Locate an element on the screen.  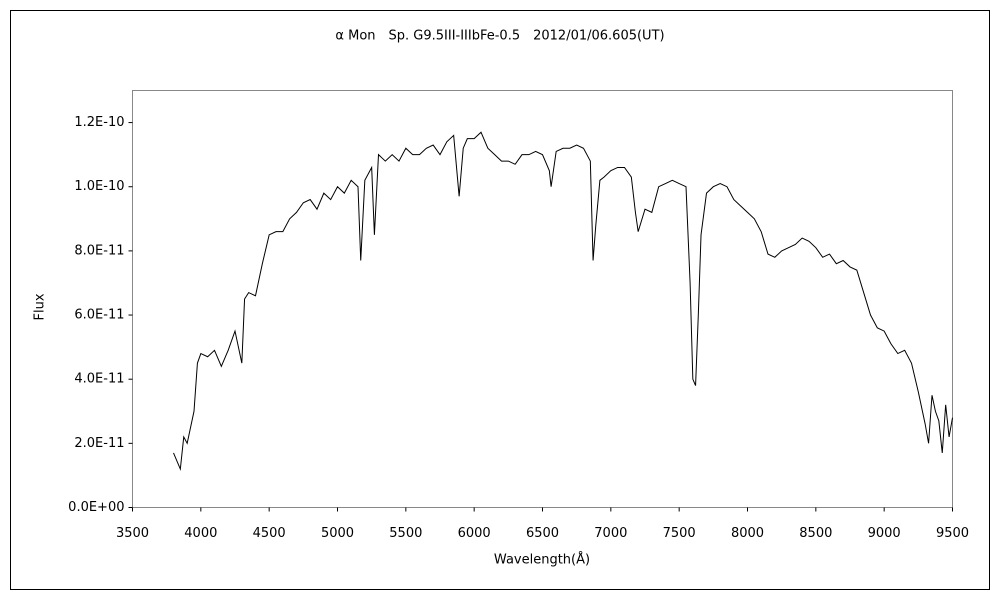
x-tick-label: 4500 is located at coordinates (269, 533).